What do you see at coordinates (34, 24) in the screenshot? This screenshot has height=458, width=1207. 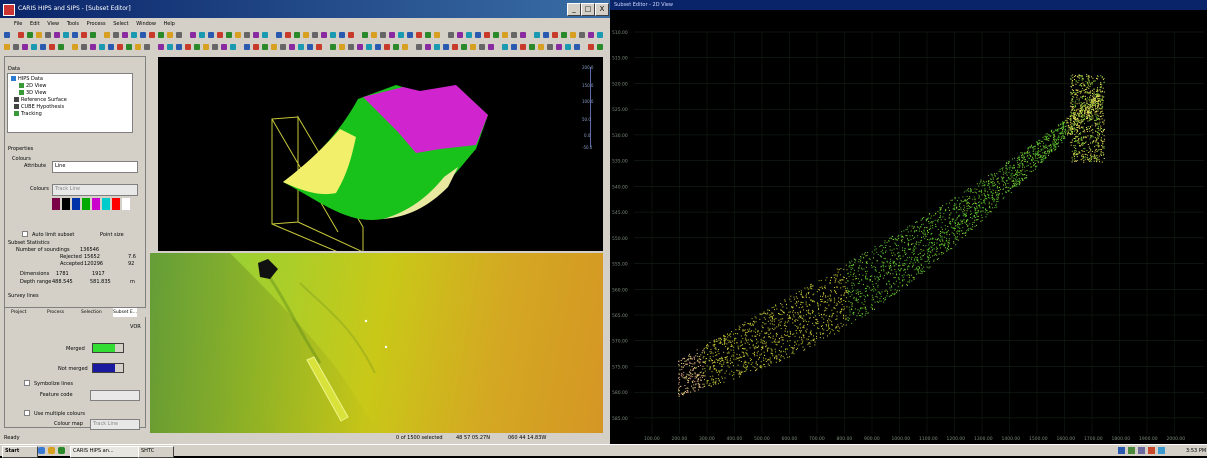 I see `menu-edit: Edit` at bounding box center [34, 24].